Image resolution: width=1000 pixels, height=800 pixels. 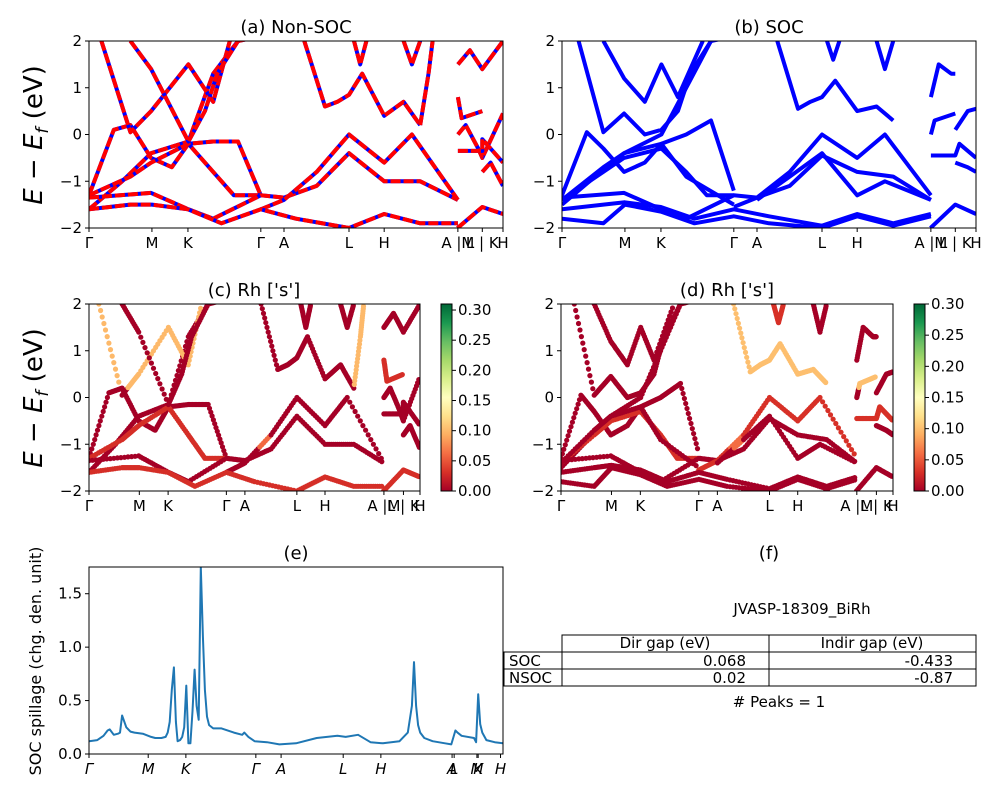 I want to click on band-line-blue, so click(x=274, y=186).